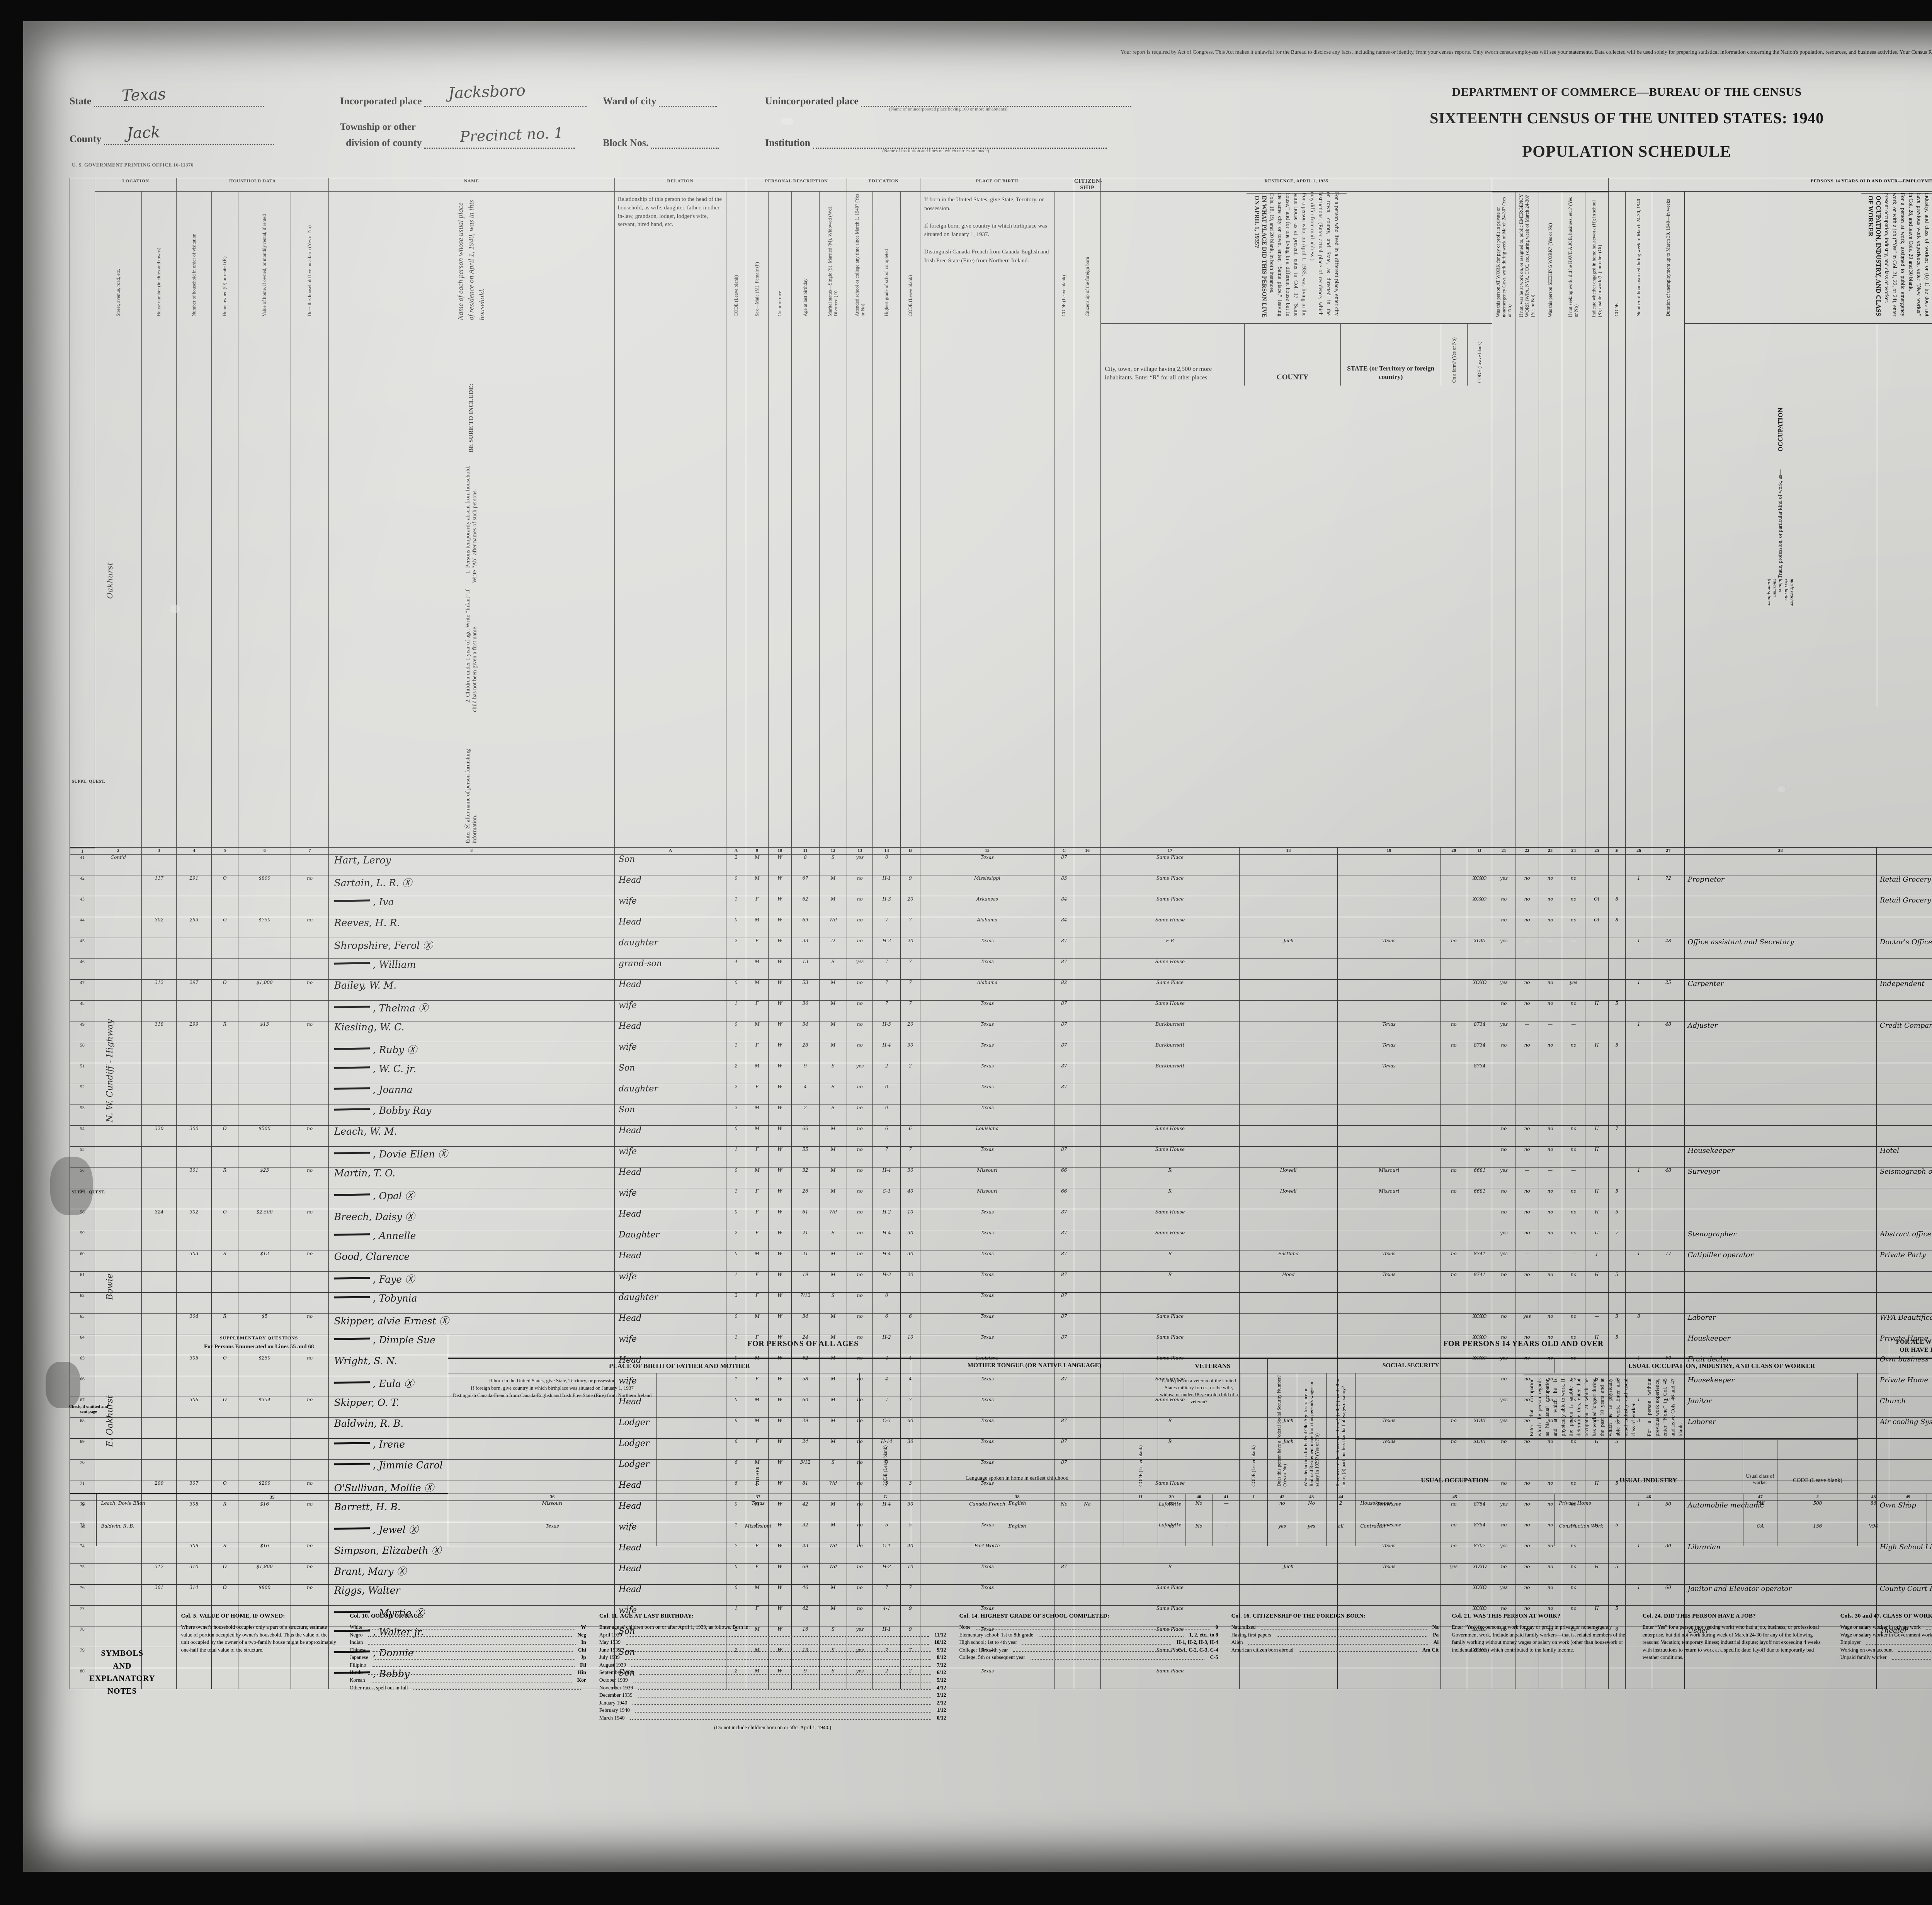 The width and height of the screenshot is (1932, 1905). What do you see at coordinates (1480, 1303) in the screenshot?
I see `cell-d` at bounding box center [1480, 1303].